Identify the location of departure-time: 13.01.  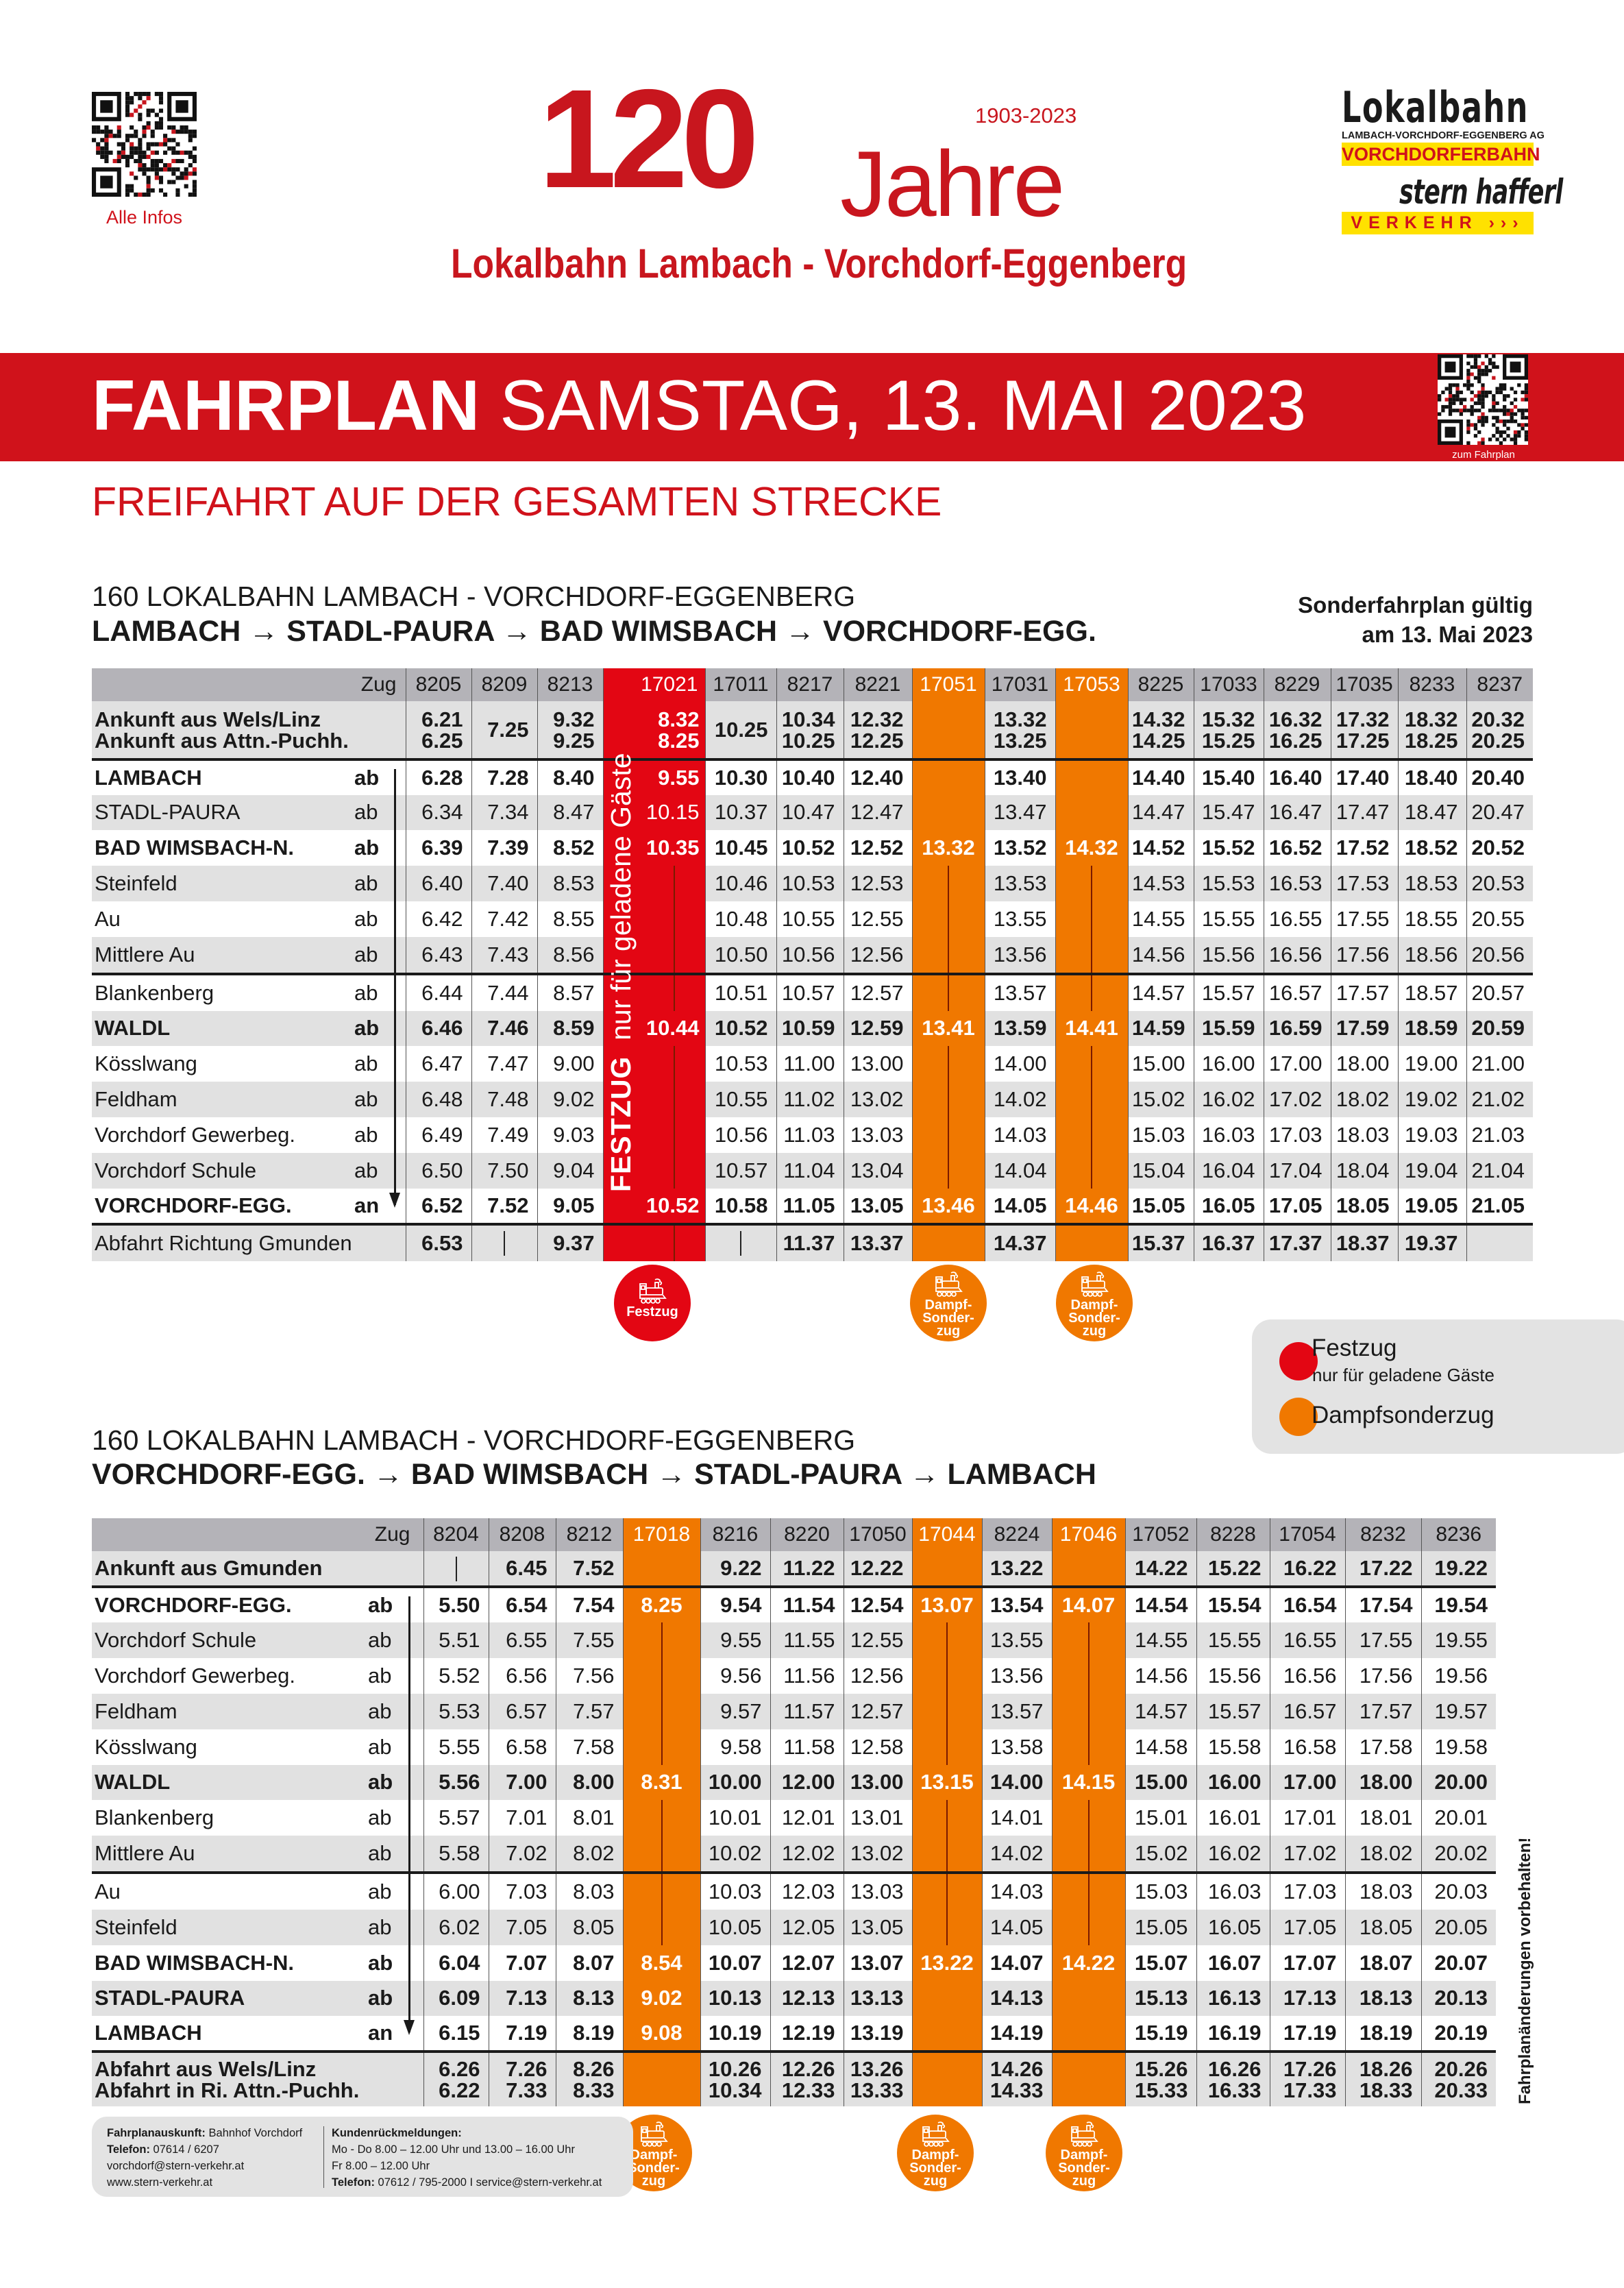
(877, 1818).